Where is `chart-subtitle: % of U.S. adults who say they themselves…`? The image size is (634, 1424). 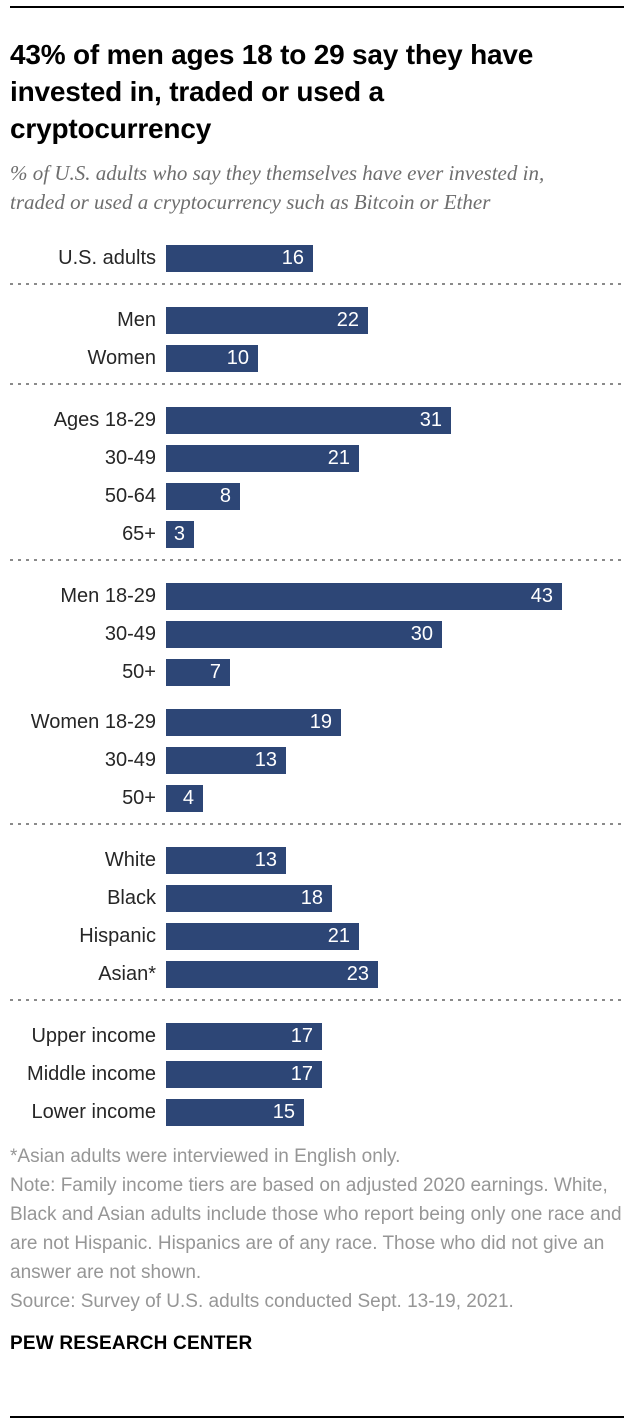
chart-subtitle: % of U.S. adults who say they themselves… is located at coordinates (277, 187).